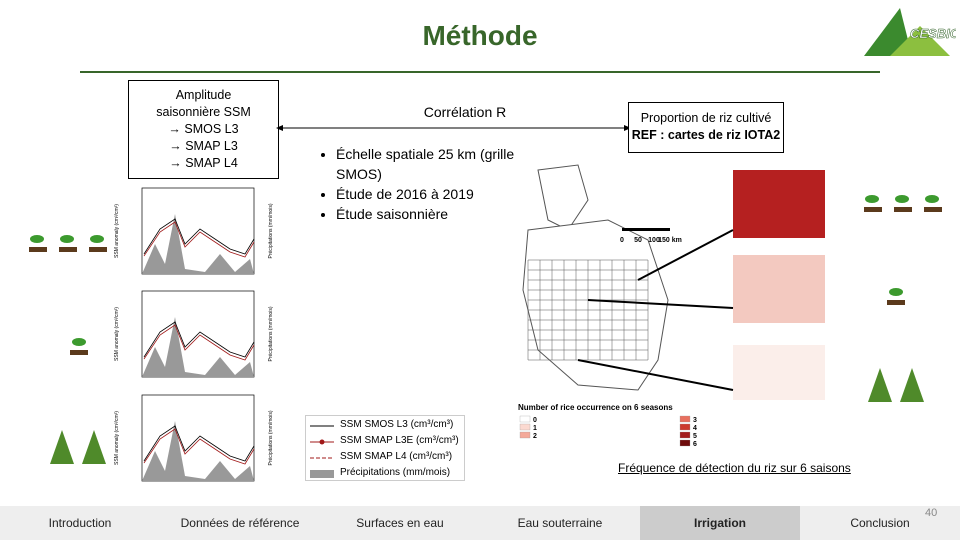 The image size is (960, 540). What do you see at coordinates (80, 523) in the screenshot?
I see `nav-item: Introduction` at bounding box center [80, 523].